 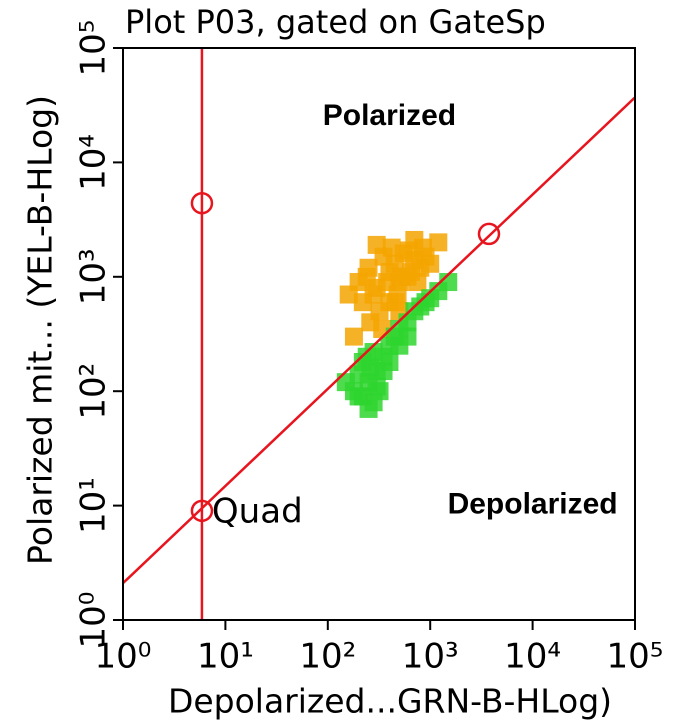 What do you see at coordinates (390, 701) in the screenshot?
I see `x-axis-label: Depolarized...GRN-B-HLog)` at bounding box center [390, 701].